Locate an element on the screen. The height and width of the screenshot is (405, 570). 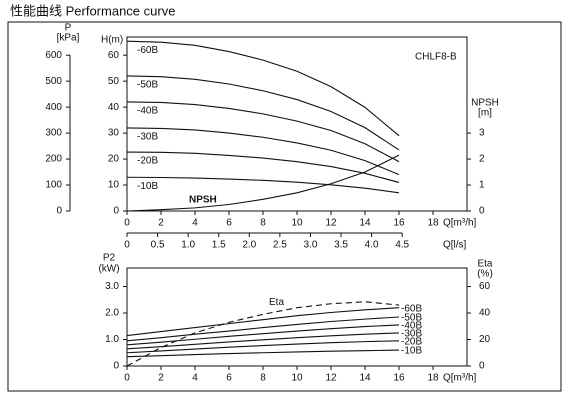
outer-y-axis-label: P is located at coordinates (68, 28).